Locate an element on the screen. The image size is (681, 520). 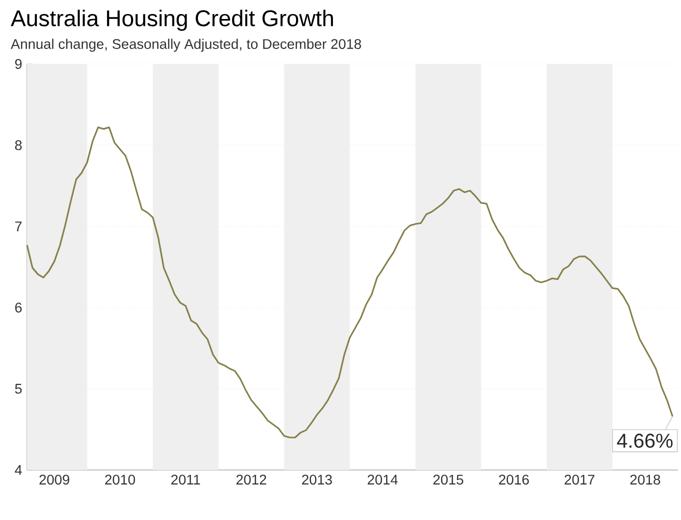
y-tick-label: 9 is located at coordinates (18, 64).